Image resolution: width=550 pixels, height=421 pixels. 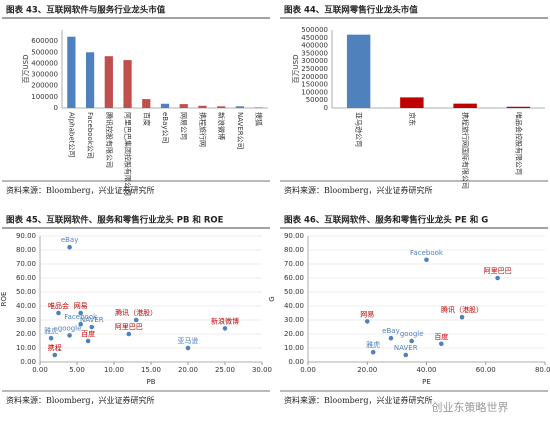 I want to click on point-label: 新浪微博, so click(x=225, y=320).